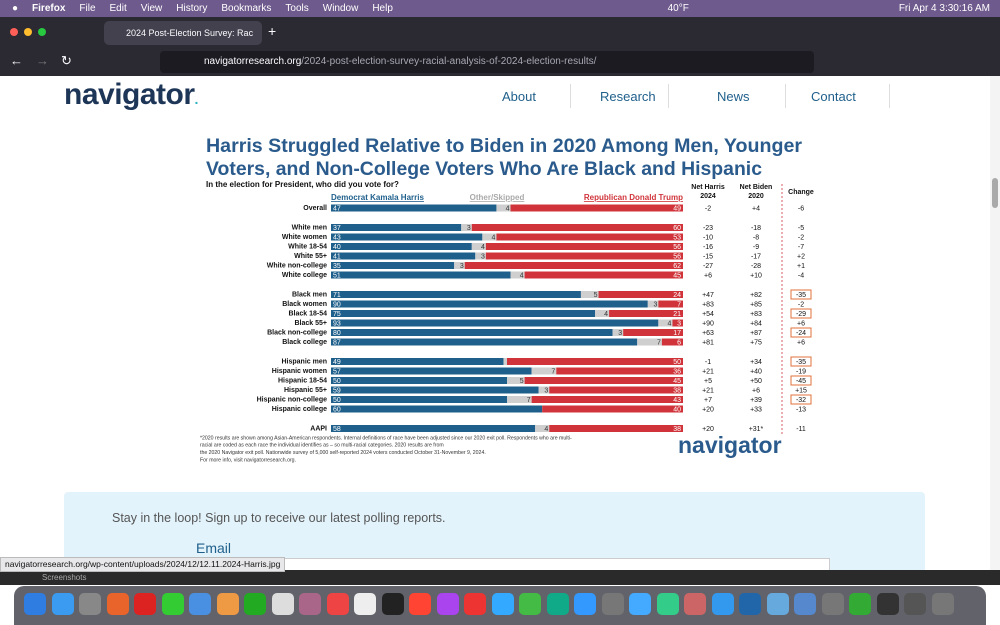 The width and height of the screenshot is (1000, 625). What do you see at coordinates (131, 95) in the screenshot?
I see `site-logo: navigator.` at bounding box center [131, 95].